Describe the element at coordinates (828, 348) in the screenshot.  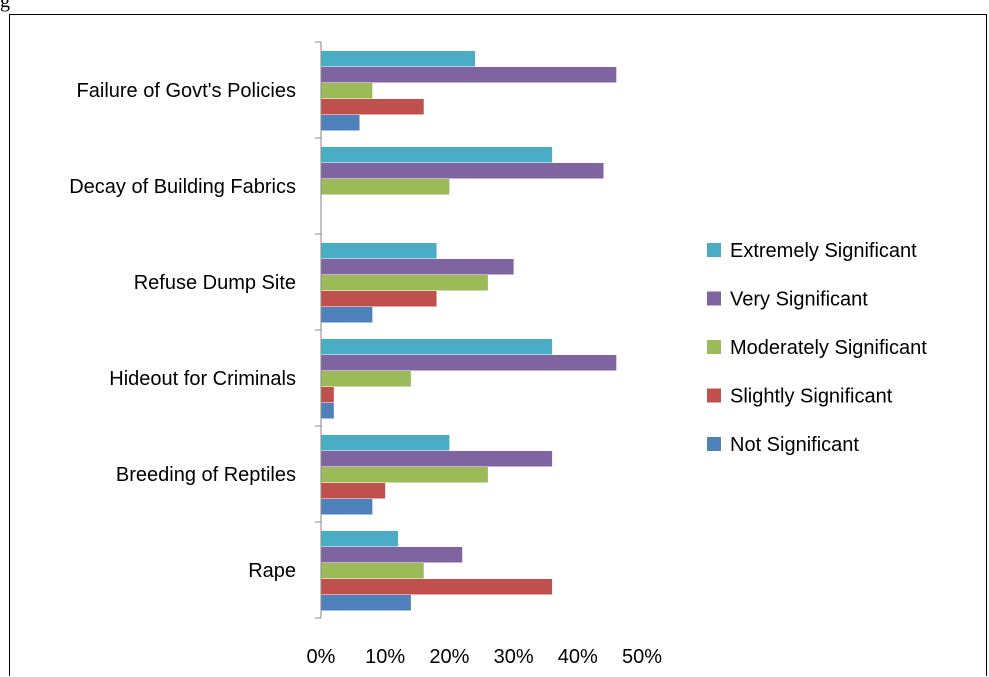
I see `legend-label: Moderately Significant` at that location.